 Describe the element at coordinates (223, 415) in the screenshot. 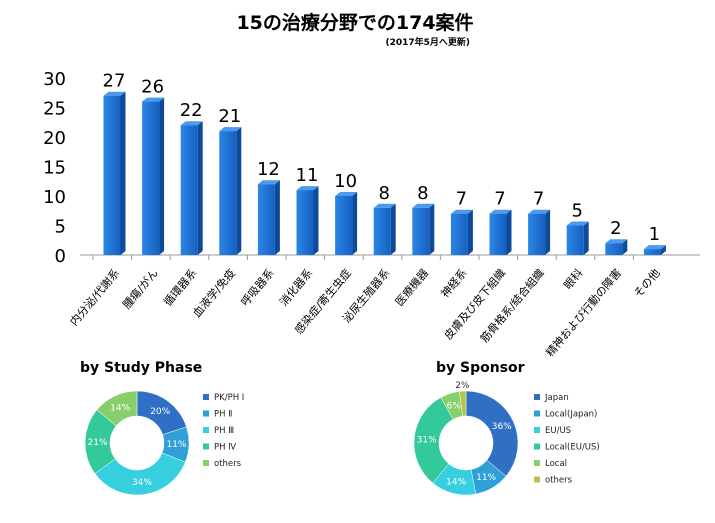

I see `legend-label: PH Ⅱ` at that location.